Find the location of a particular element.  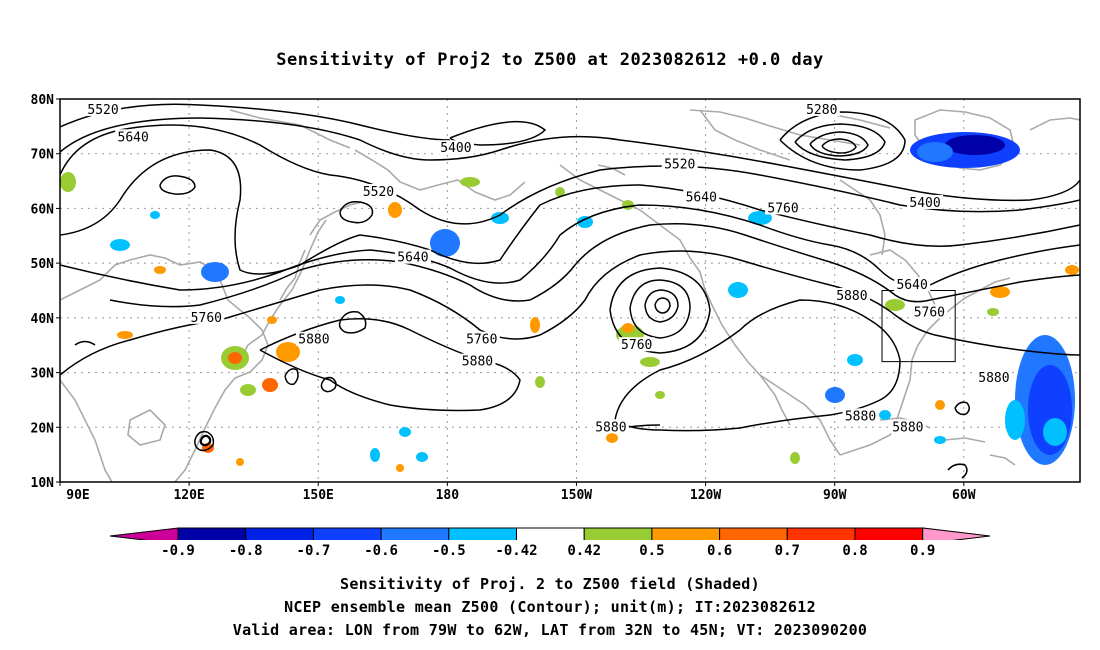

lat-label: 60N is located at coordinates (43, 209).